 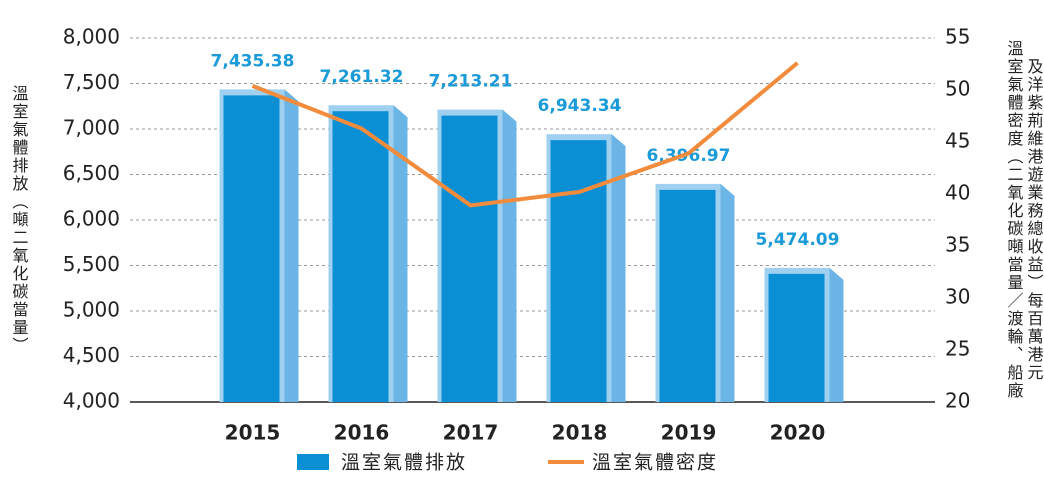 What do you see at coordinates (798, 433) in the screenshot?
I see `x-tick-label: 2020` at bounding box center [798, 433].